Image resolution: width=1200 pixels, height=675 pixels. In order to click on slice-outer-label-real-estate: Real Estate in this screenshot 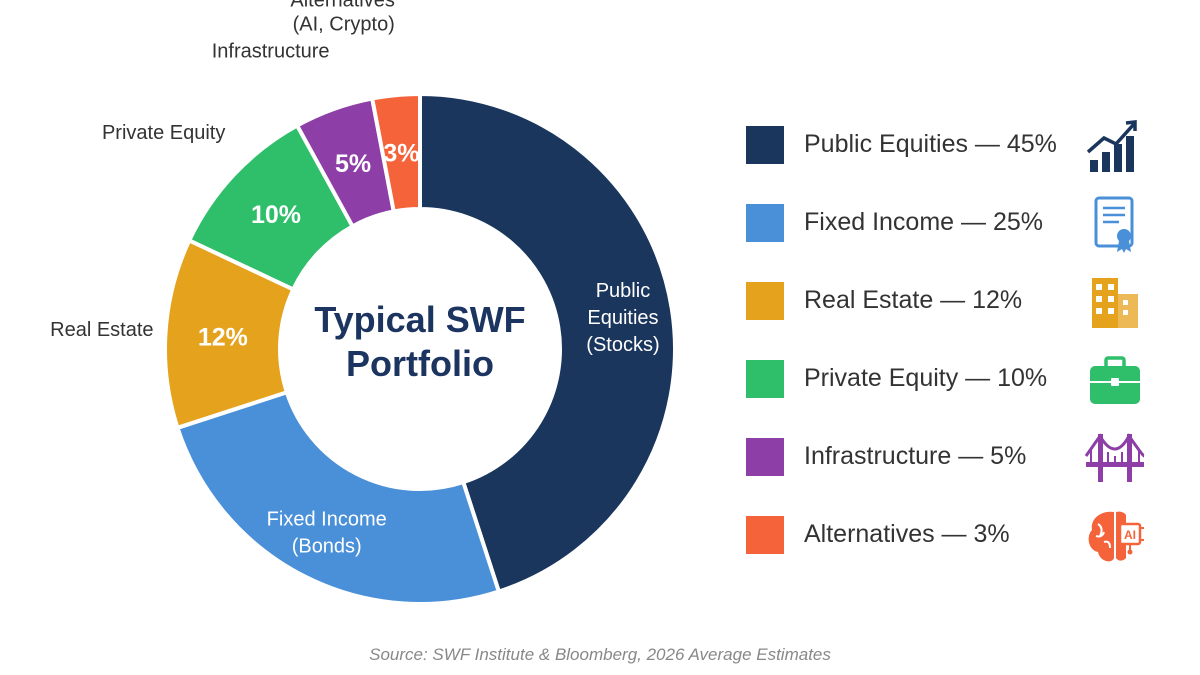, I will do `click(101, 330)`.